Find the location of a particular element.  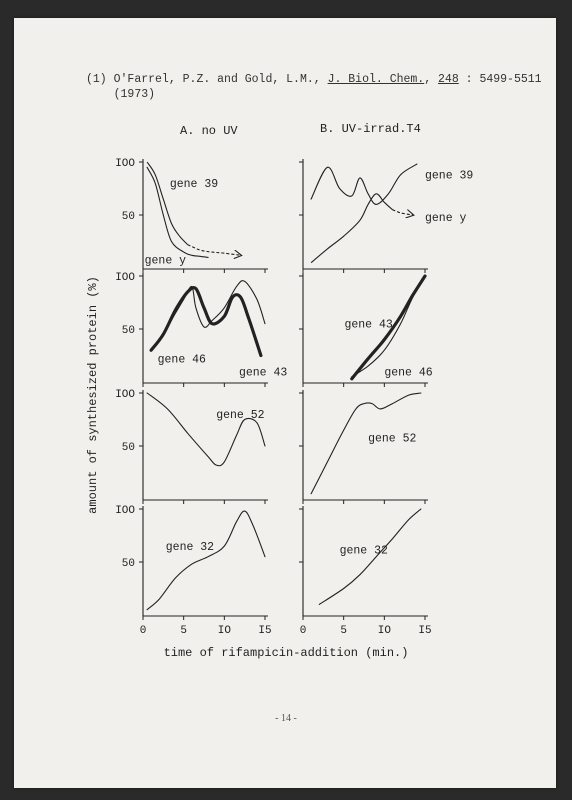

ref-year: (1973) is located at coordinates (134, 94).